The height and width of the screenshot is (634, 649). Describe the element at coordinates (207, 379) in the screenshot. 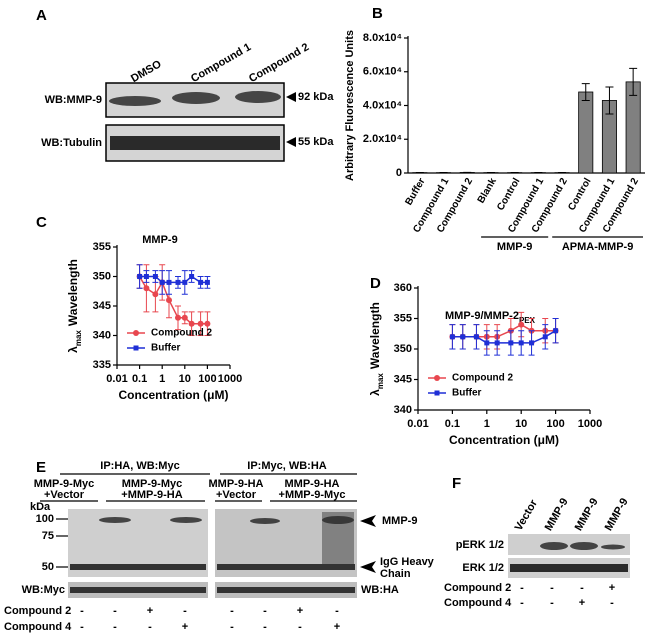

I see `x-tick-label: 100` at that location.